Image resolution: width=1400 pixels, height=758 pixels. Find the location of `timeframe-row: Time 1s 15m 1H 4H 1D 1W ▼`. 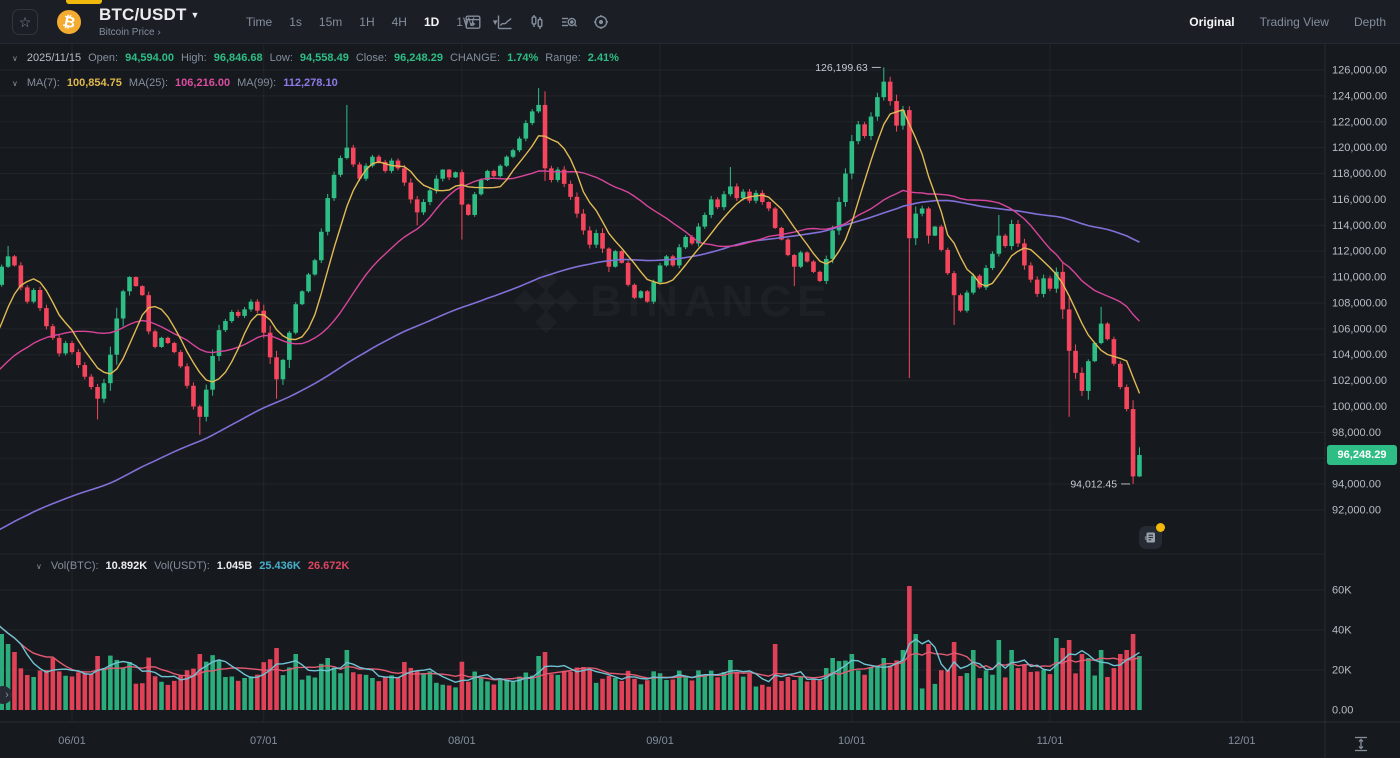

timeframe-row: Time 1s 15m 1H 4H 1D 1W ▼ is located at coordinates (372, 22).